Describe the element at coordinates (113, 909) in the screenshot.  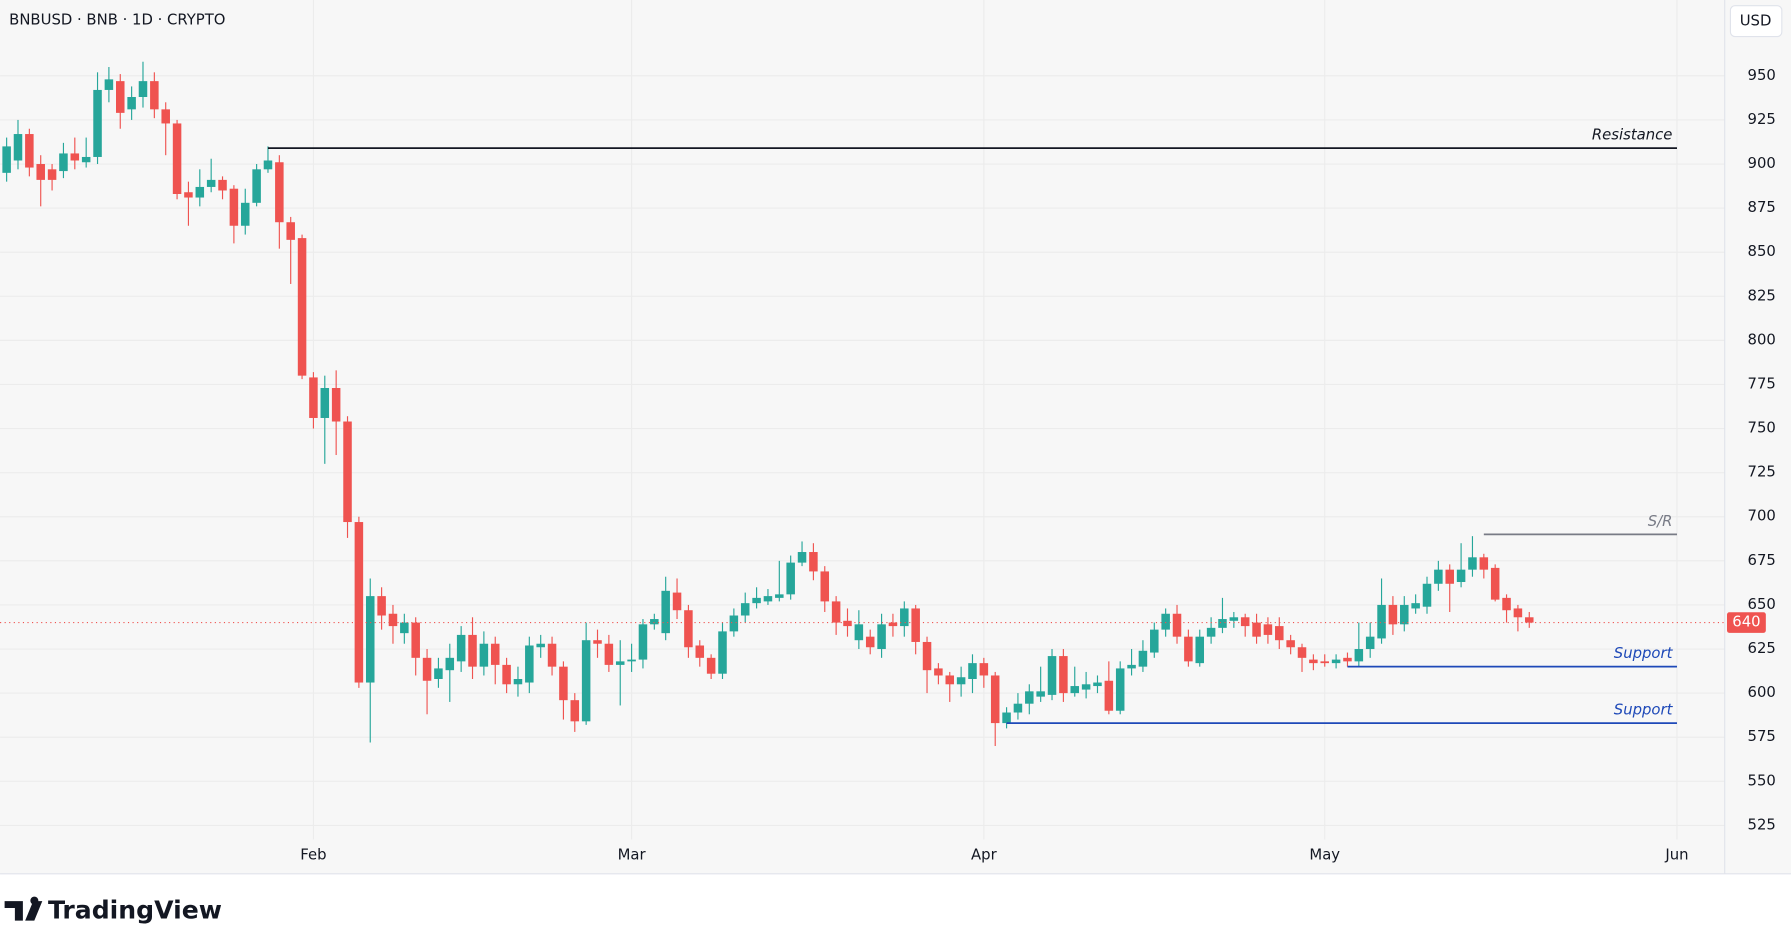
I see `tradingview-logo: TradingView` at that location.